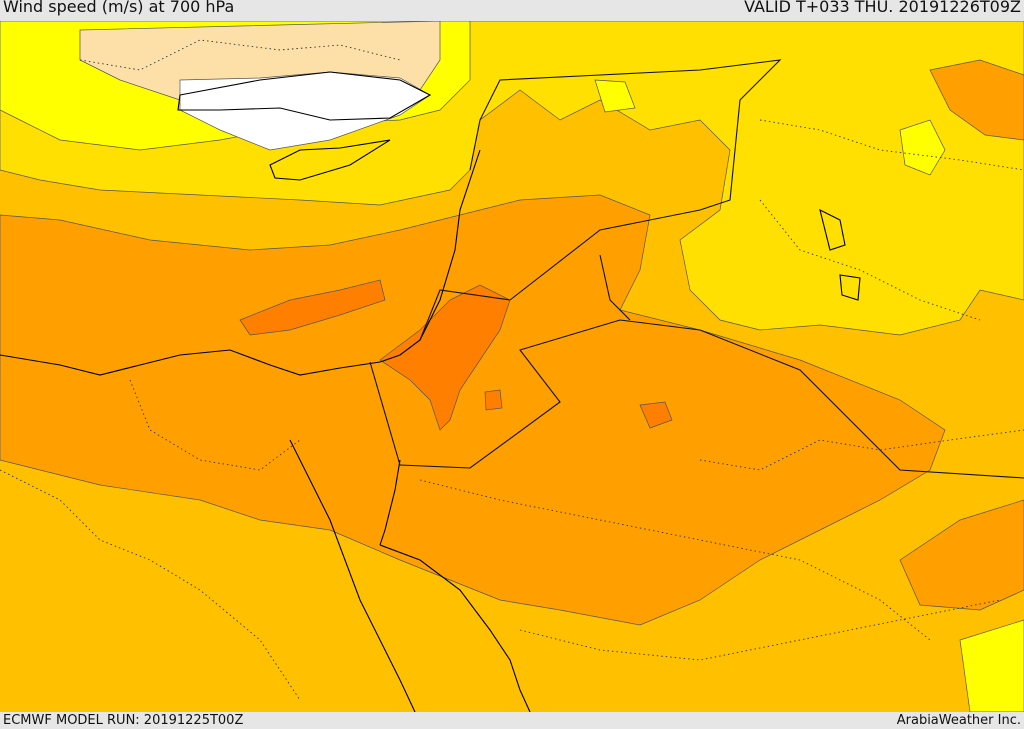 The width and height of the screenshot is (1024, 729). I want to click on band-calm, so click(305, 111).